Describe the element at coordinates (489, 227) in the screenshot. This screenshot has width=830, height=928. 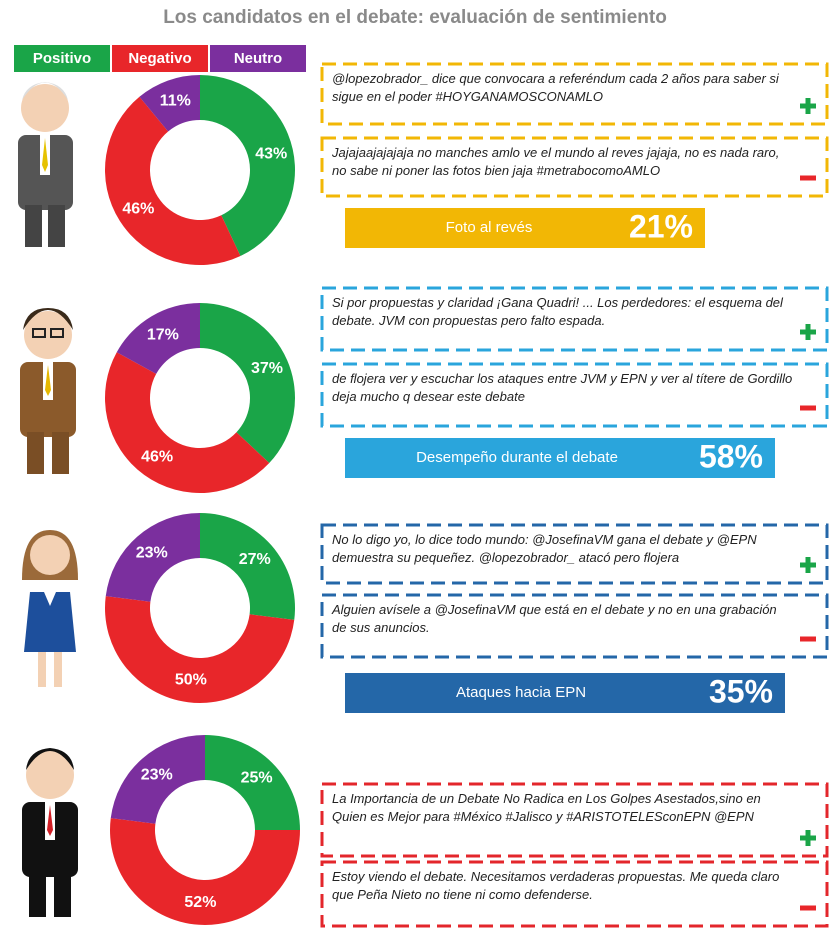
I see `banner-label: Foto al revés` at that location.